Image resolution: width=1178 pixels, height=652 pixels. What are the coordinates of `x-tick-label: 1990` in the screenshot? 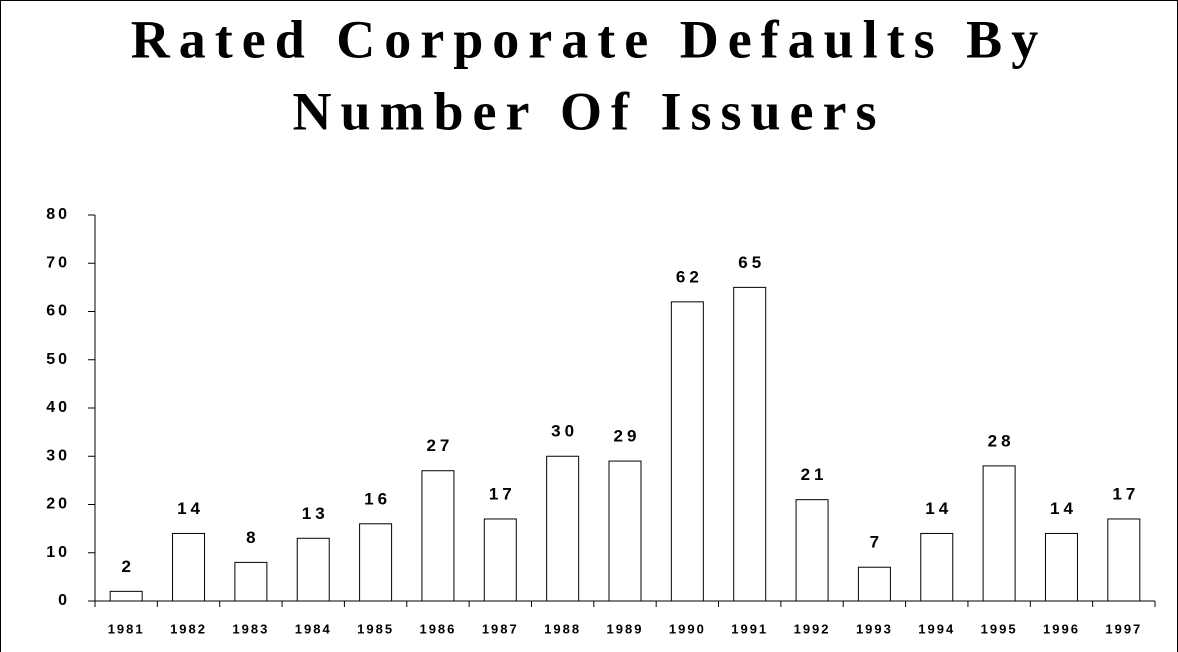 It's located at (687, 628).